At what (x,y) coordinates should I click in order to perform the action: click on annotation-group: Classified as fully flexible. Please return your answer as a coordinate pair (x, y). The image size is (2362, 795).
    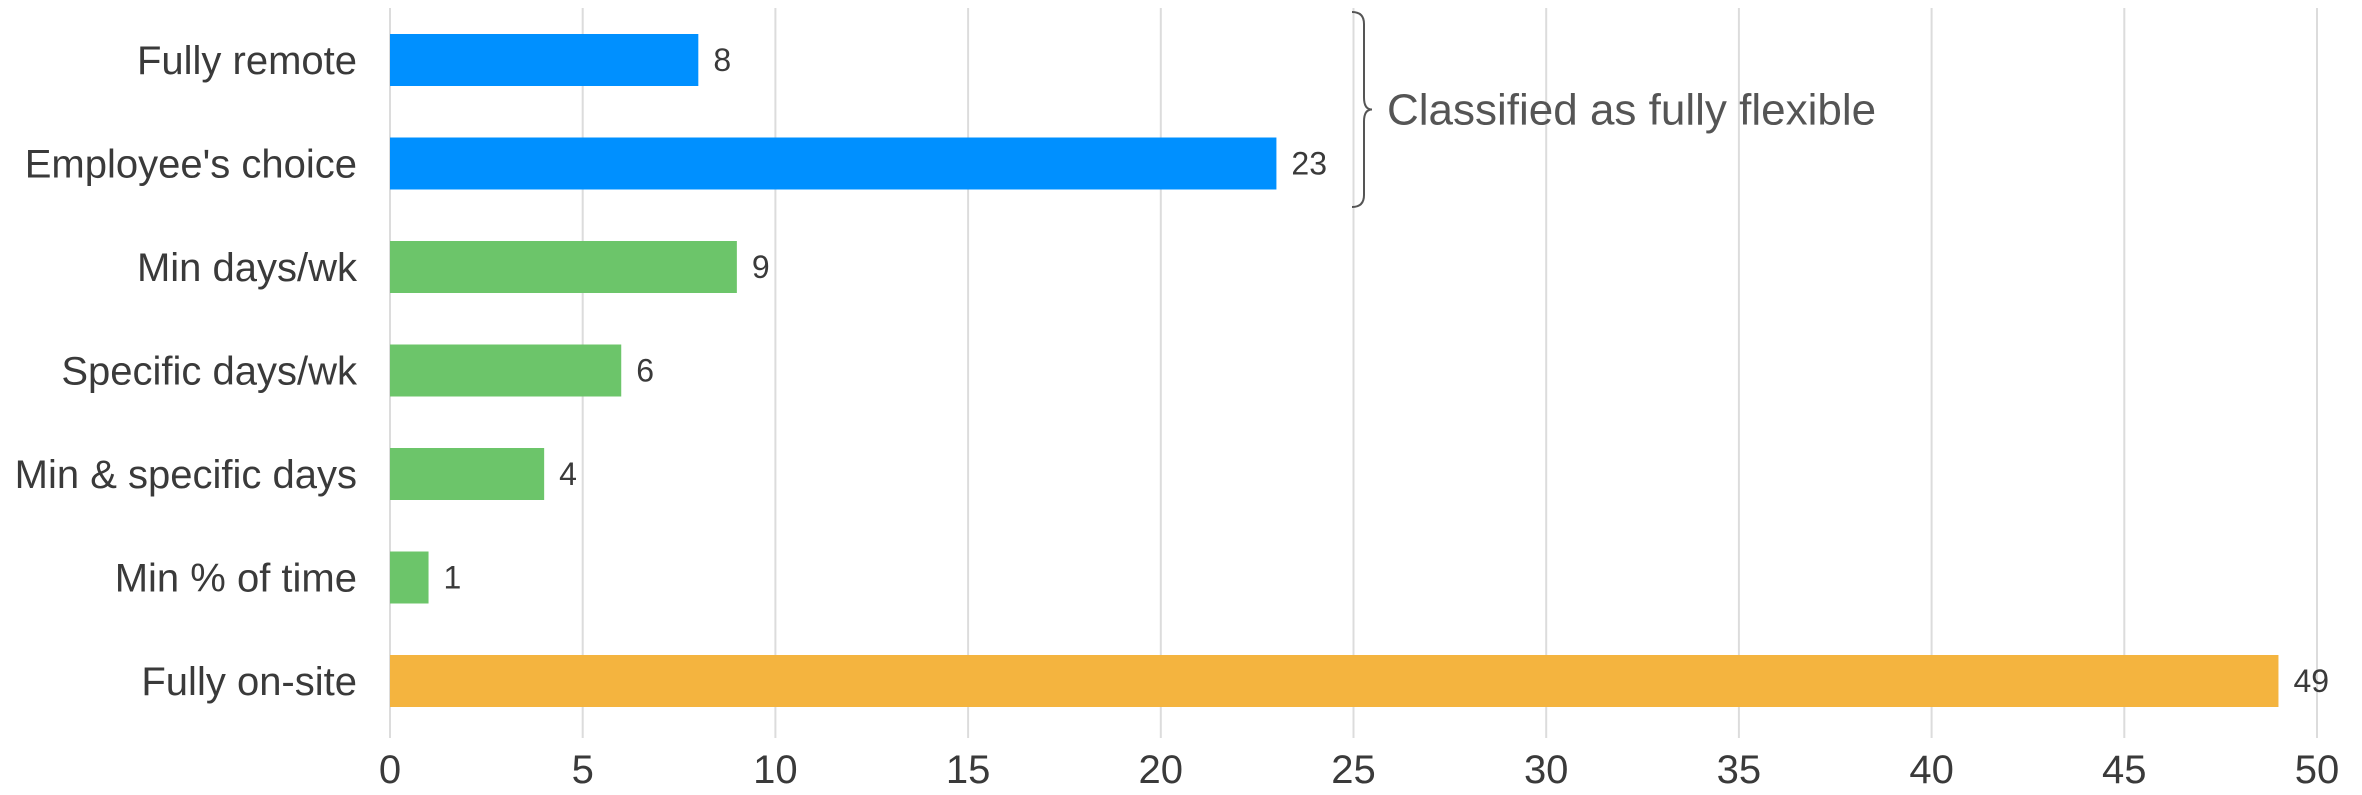
    Looking at the image, I should click on (1613, 109).